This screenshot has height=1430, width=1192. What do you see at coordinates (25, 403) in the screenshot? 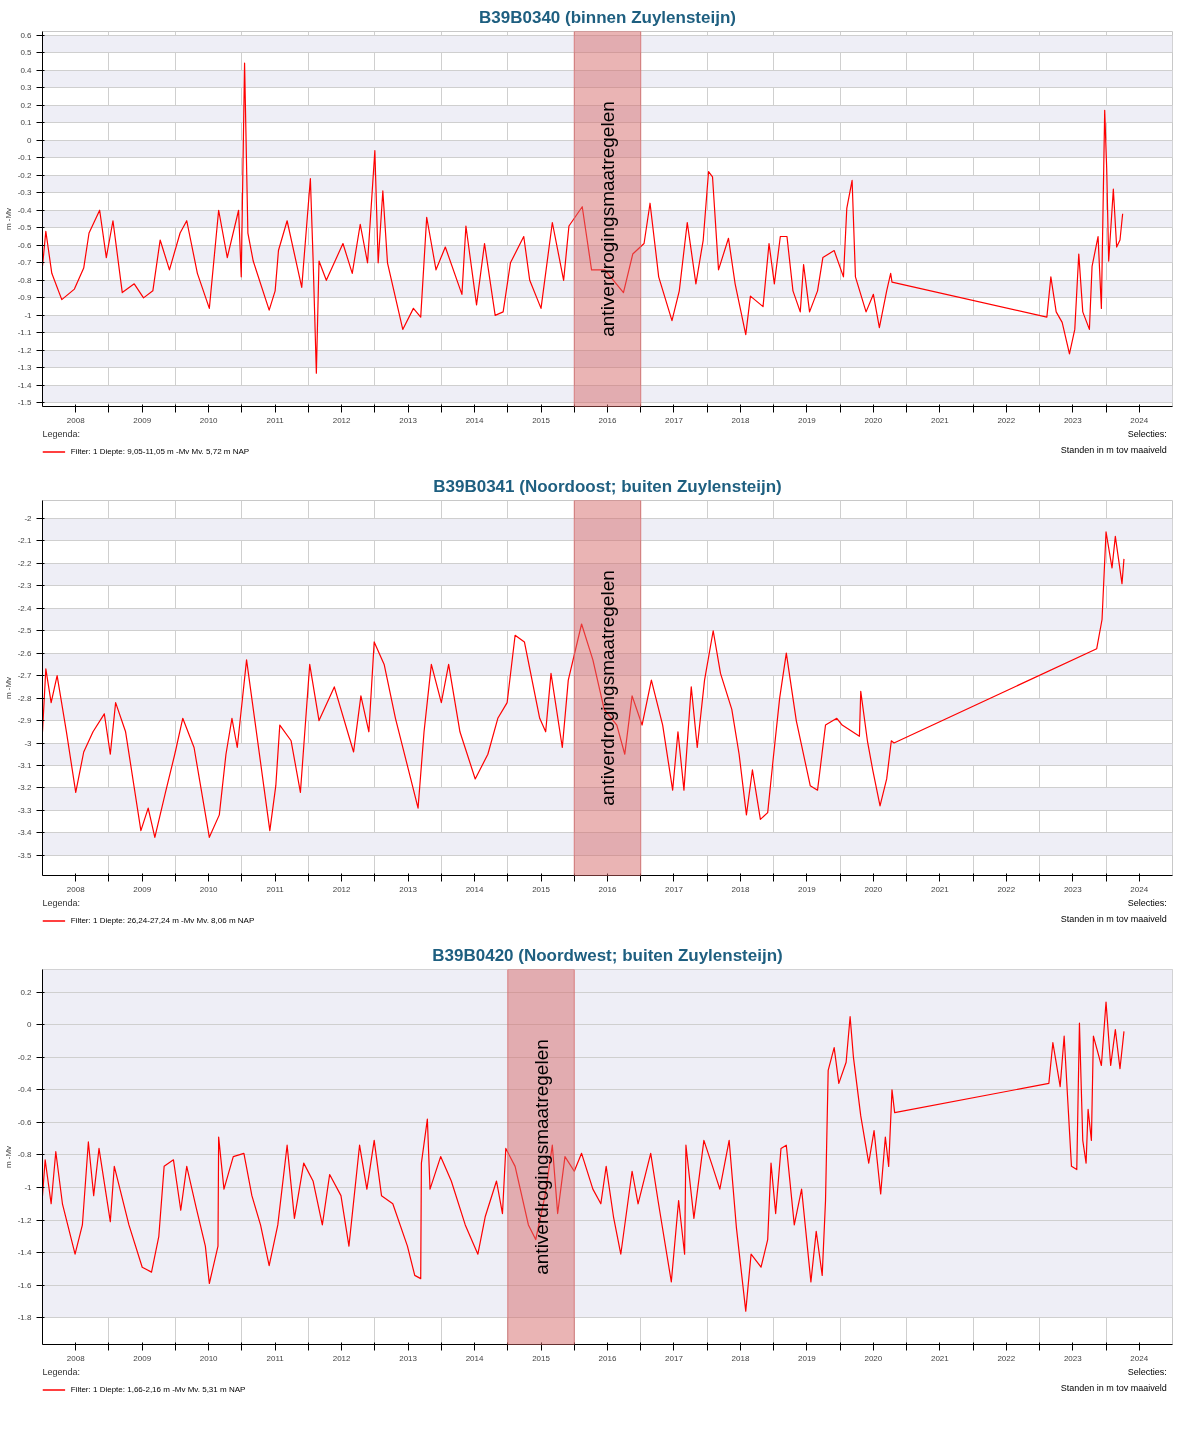
I see `y-tick-label: -1.5` at bounding box center [25, 403].